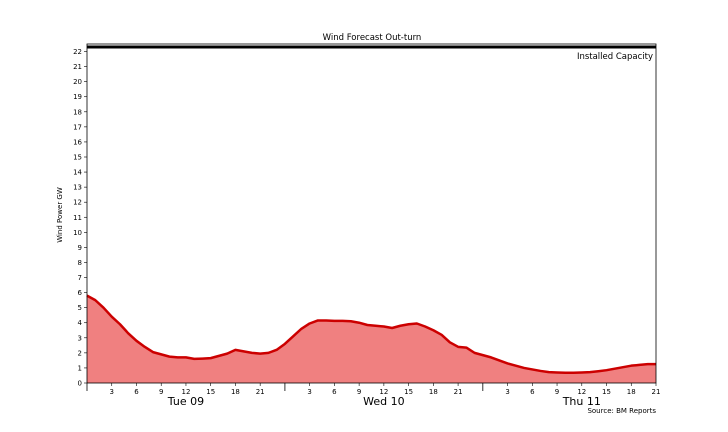 The height and width of the screenshot is (432, 728). What do you see at coordinates (80, 248) in the screenshot?
I see `y-tick-label: 9` at bounding box center [80, 248].